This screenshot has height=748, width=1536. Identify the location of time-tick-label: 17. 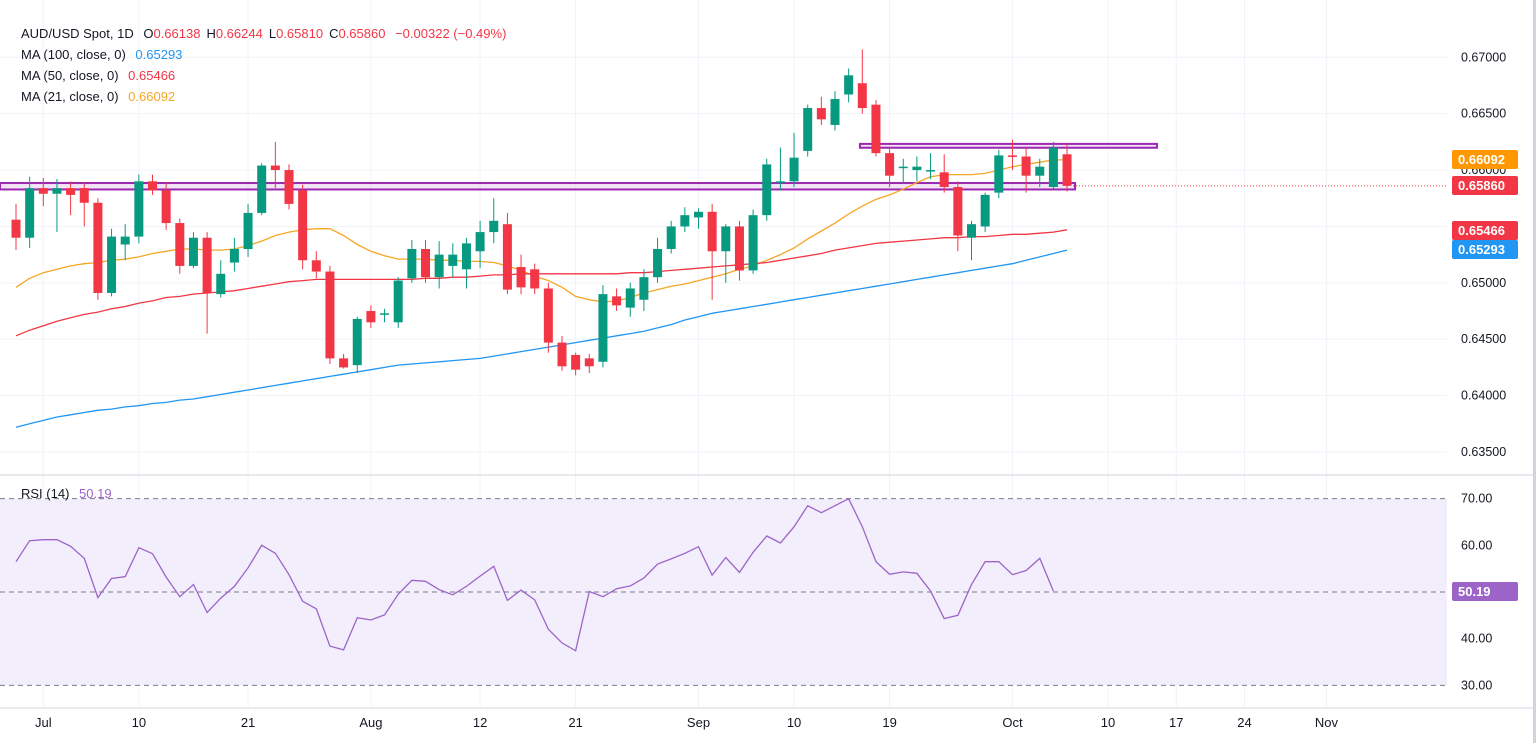
(1176, 722).